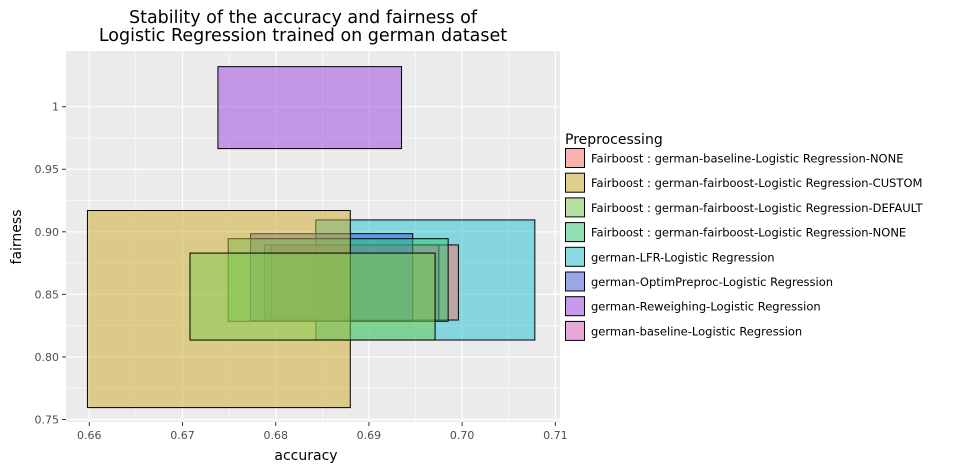 This screenshot has height=473, width=957. Describe the element at coordinates (47, 357) in the screenshot. I see `y-tick-label: 0.80` at that location.